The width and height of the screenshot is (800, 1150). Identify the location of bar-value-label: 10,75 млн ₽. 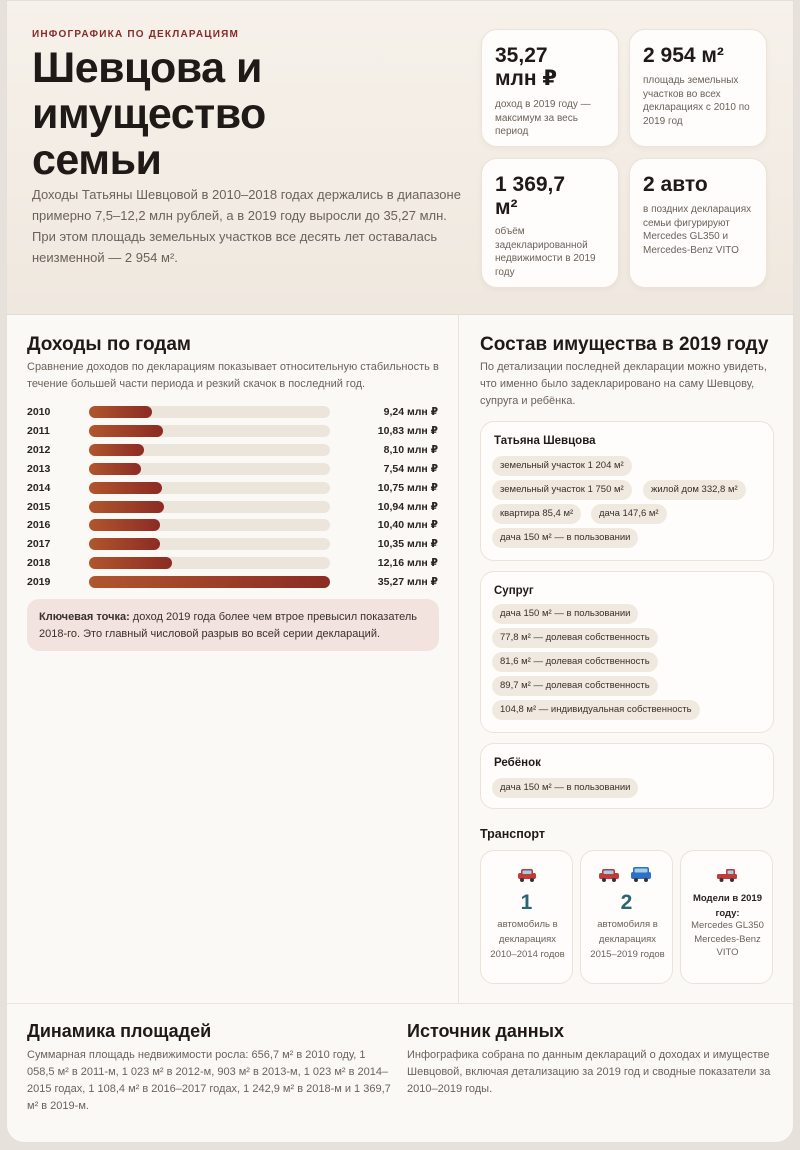
(407, 488).